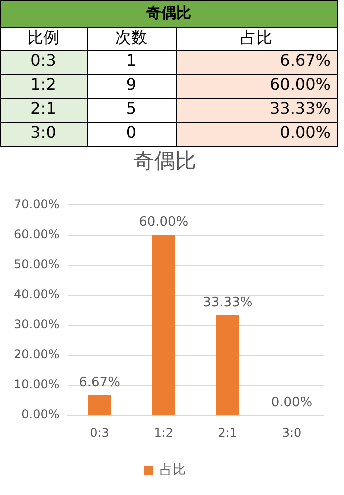 Image resolution: width=344 pixels, height=495 pixels. I want to click on category-label: 2:1, so click(43, 108).